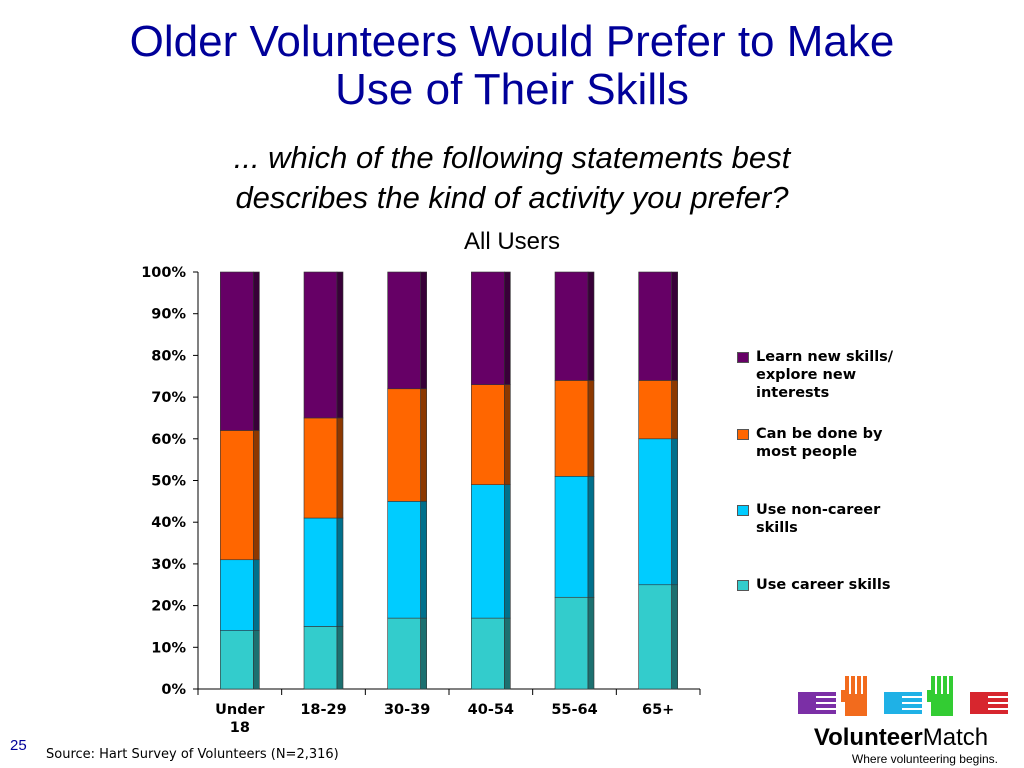 This screenshot has height=768, width=1024. What do you see at coordinates (806, 375) in the screenshot?
I see `legend-label-line: explore new` at bounding box center [806, 375].